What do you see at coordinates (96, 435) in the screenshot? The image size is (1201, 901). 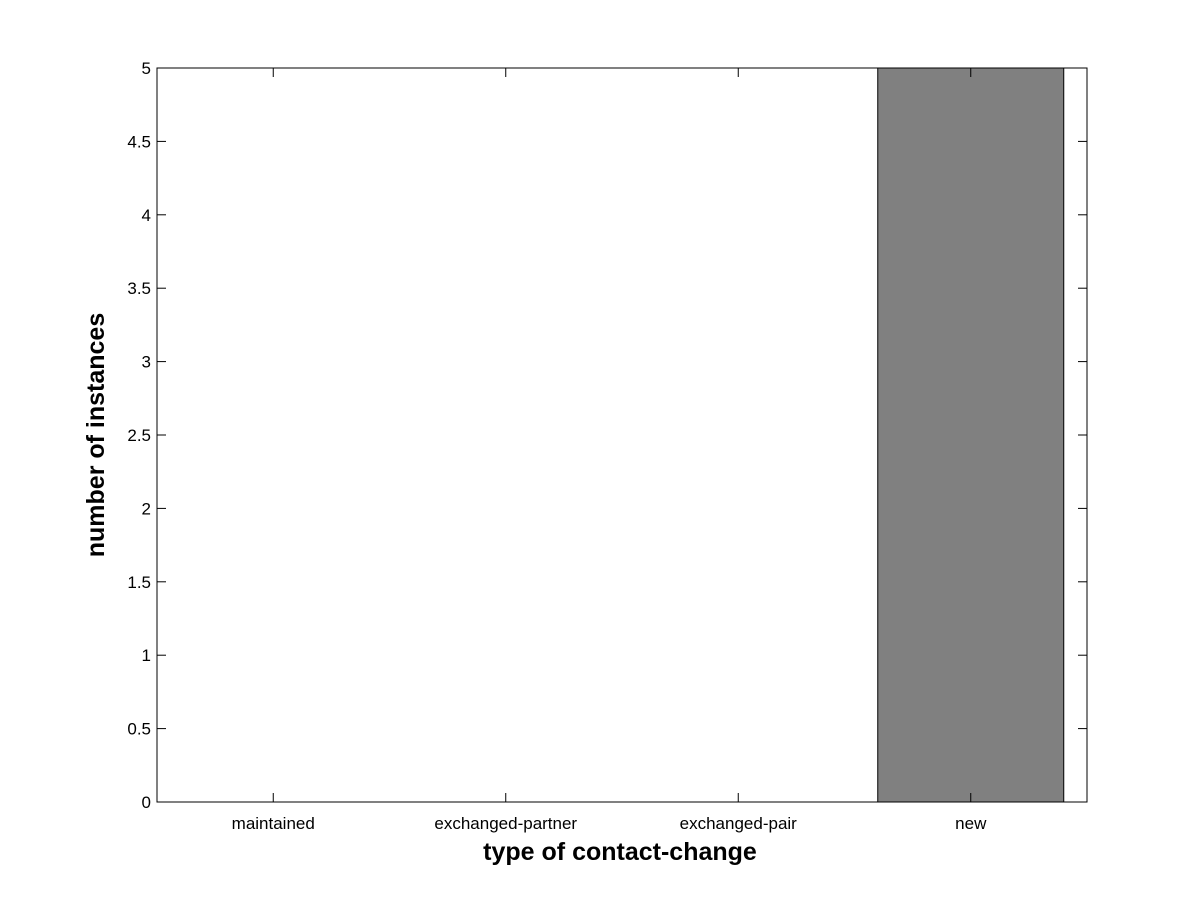 I see `y-axis-label: number of instances` at bounding box center [96, 435].